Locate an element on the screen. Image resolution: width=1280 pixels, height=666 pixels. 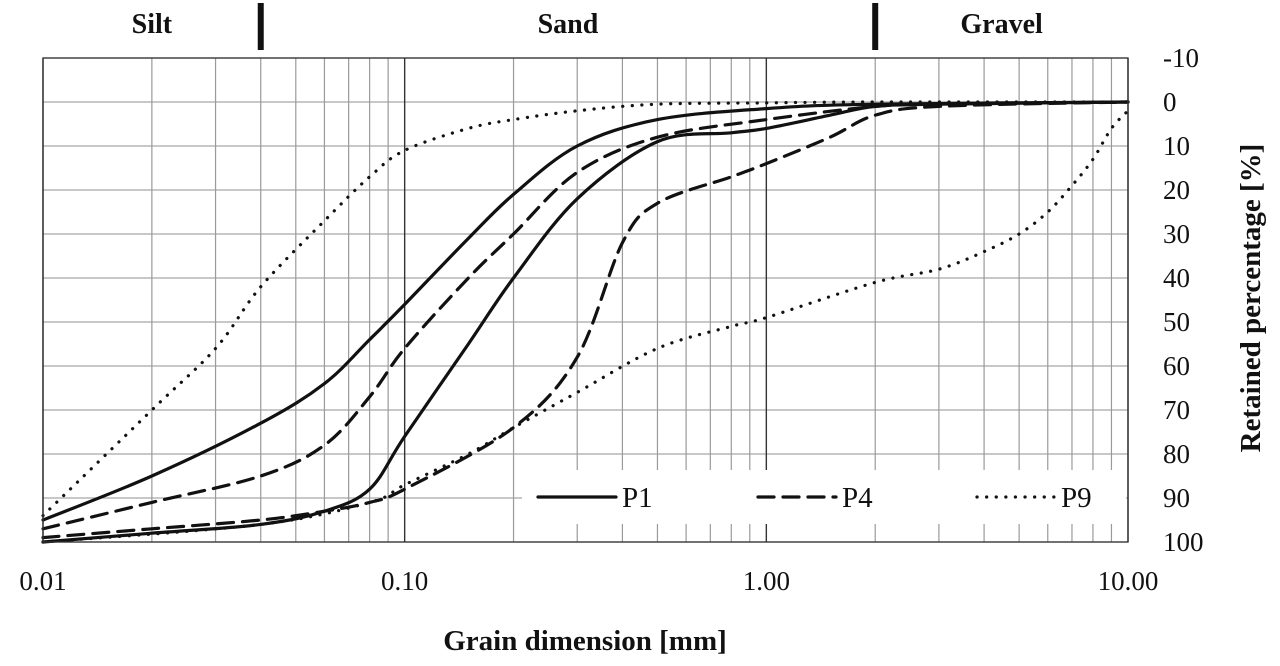
y-tick-label: 30 is located at coordinates (1176, 234).